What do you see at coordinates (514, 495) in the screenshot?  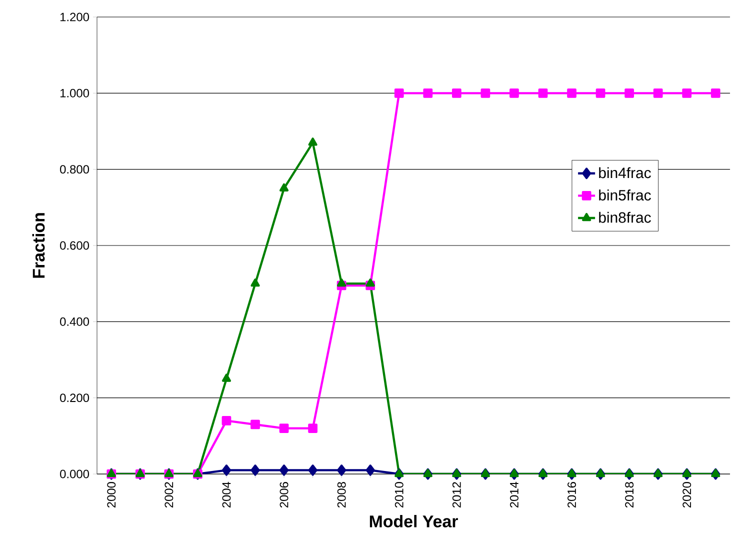 I see `x-tick-label: 2014` at bounding box center [514, 495].